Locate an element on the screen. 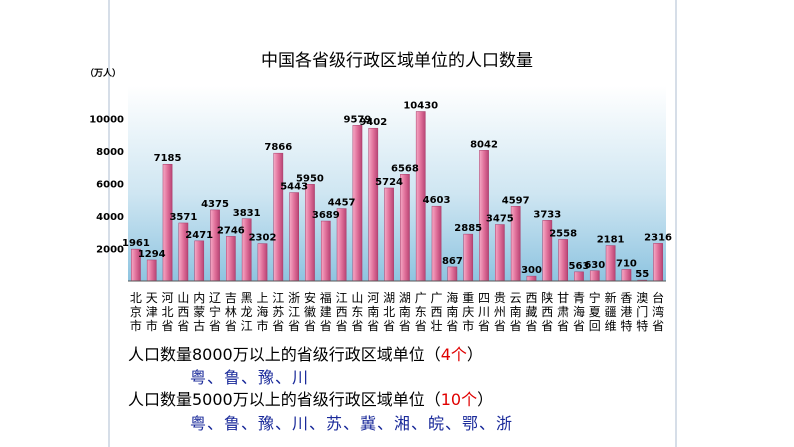 This screenshot has height=447, width=794. x-tick-label: 天津市 is located at coordinates (152, 312).